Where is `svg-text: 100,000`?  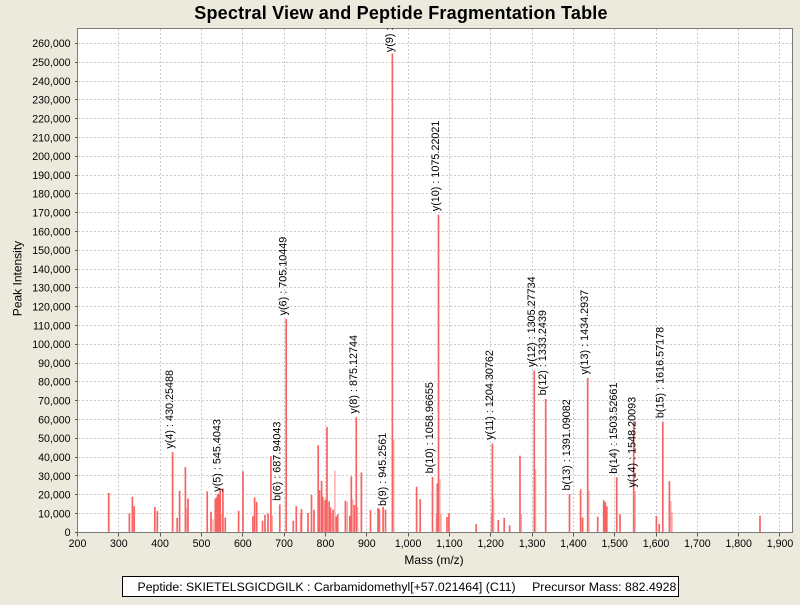
svg-text: 100,000 is located at coordinates (51, 345).